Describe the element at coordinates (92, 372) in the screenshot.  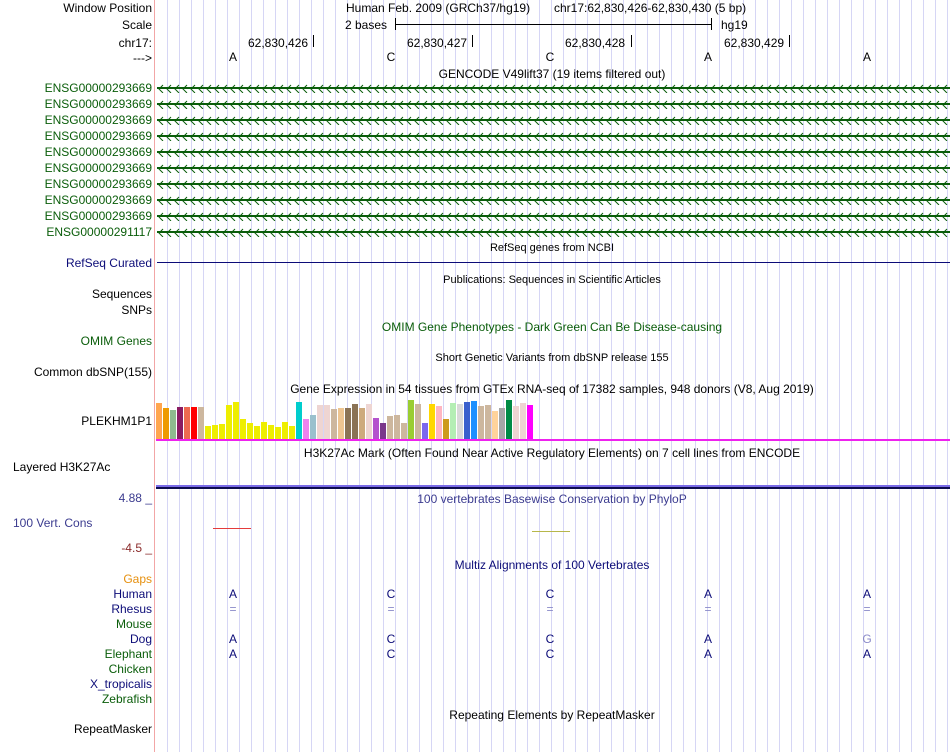
I see `dbsnp-label: Common dbSNP(155)` at that location.